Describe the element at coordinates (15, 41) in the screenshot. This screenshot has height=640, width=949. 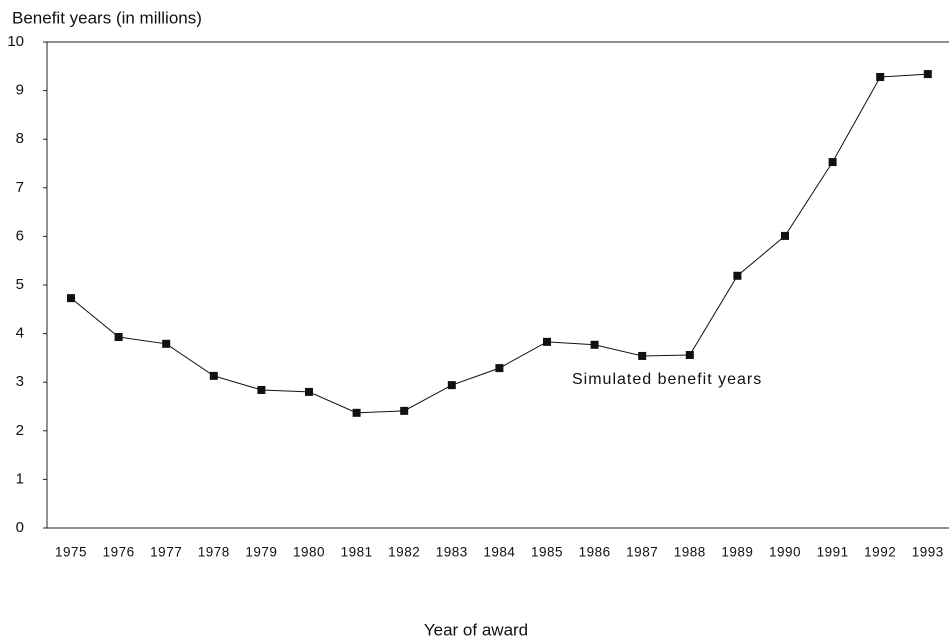
I see `y-tick-label: 10` at that location.